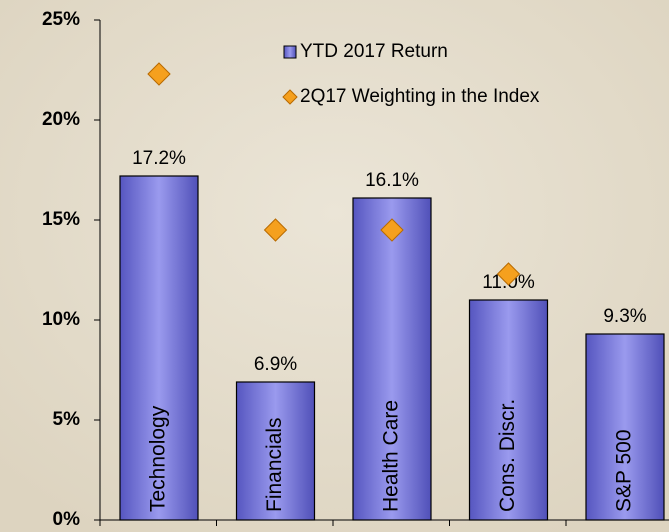 Image resolution: width=669 pixels, height=532 pixels. What do you see at coordinates (392, 180) in the screenshot?
I see `bar-value-label: 16.1%` at bounding box center [392, 180].